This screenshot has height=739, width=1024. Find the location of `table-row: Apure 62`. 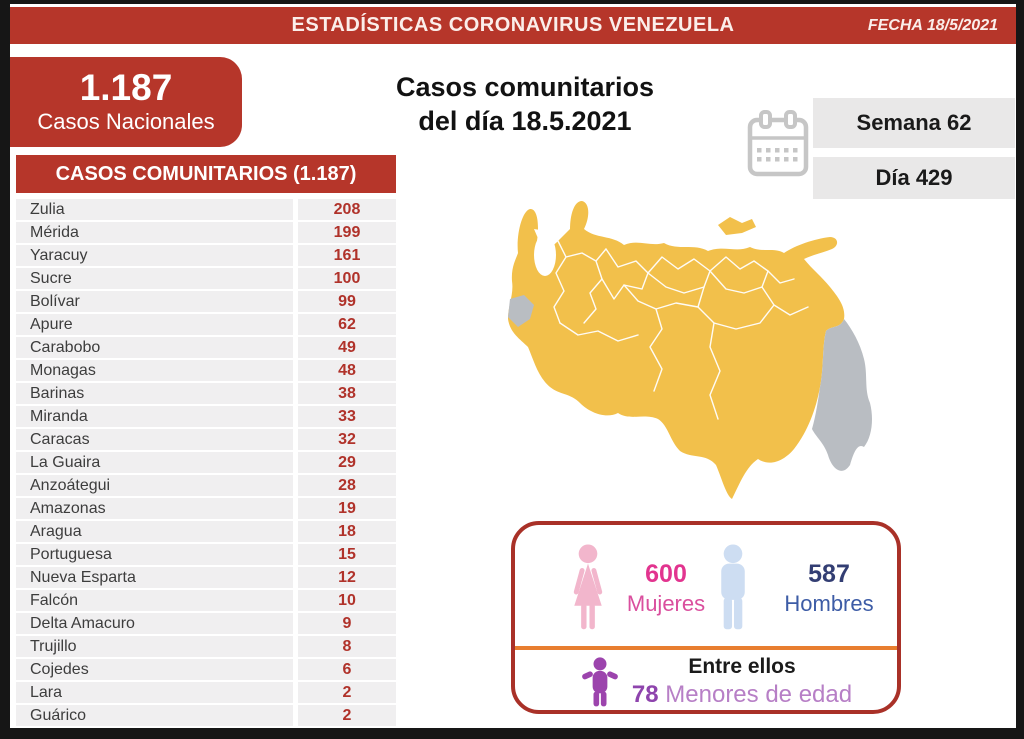

table-row: Apure 62 is located at coordinates (206, 324).